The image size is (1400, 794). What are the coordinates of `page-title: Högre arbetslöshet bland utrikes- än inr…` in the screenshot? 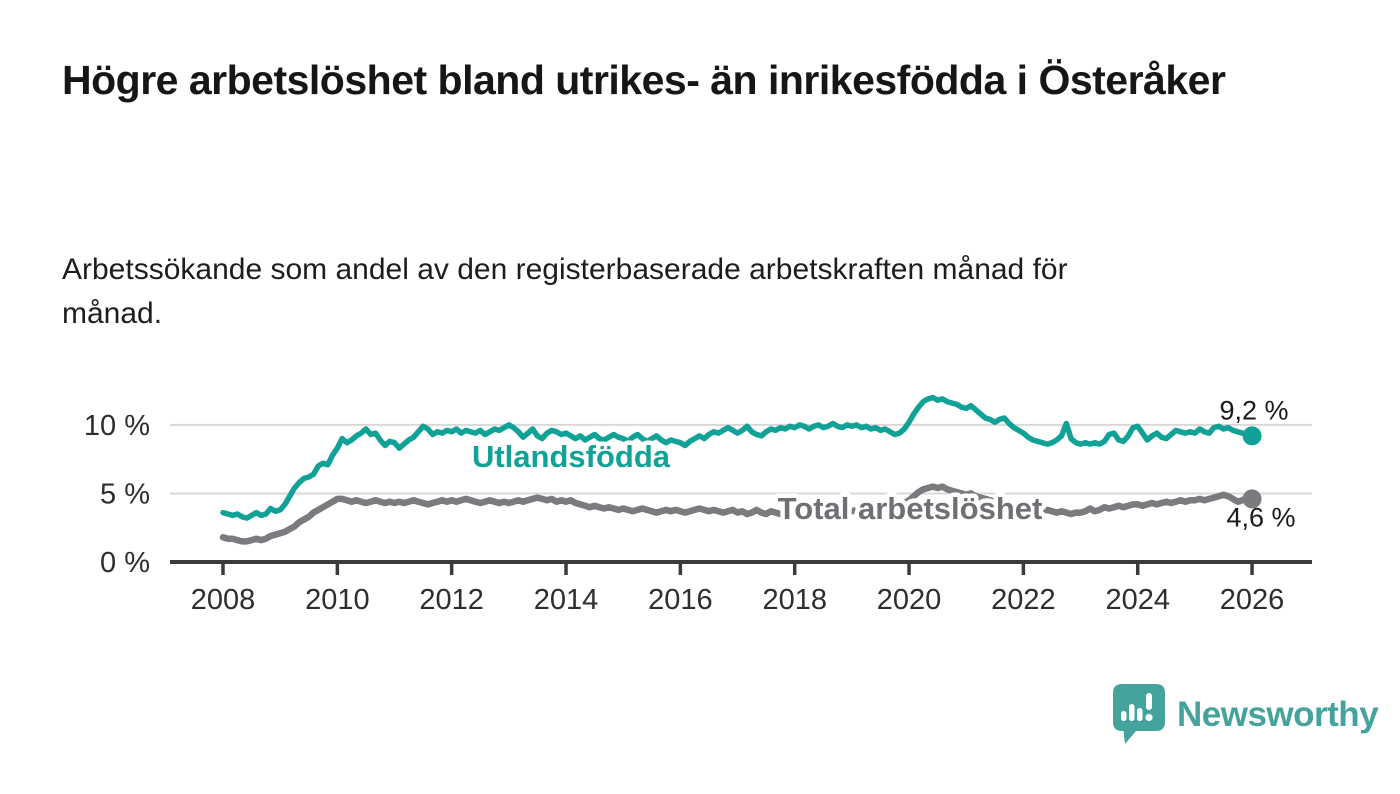 It's located at (644, 80).